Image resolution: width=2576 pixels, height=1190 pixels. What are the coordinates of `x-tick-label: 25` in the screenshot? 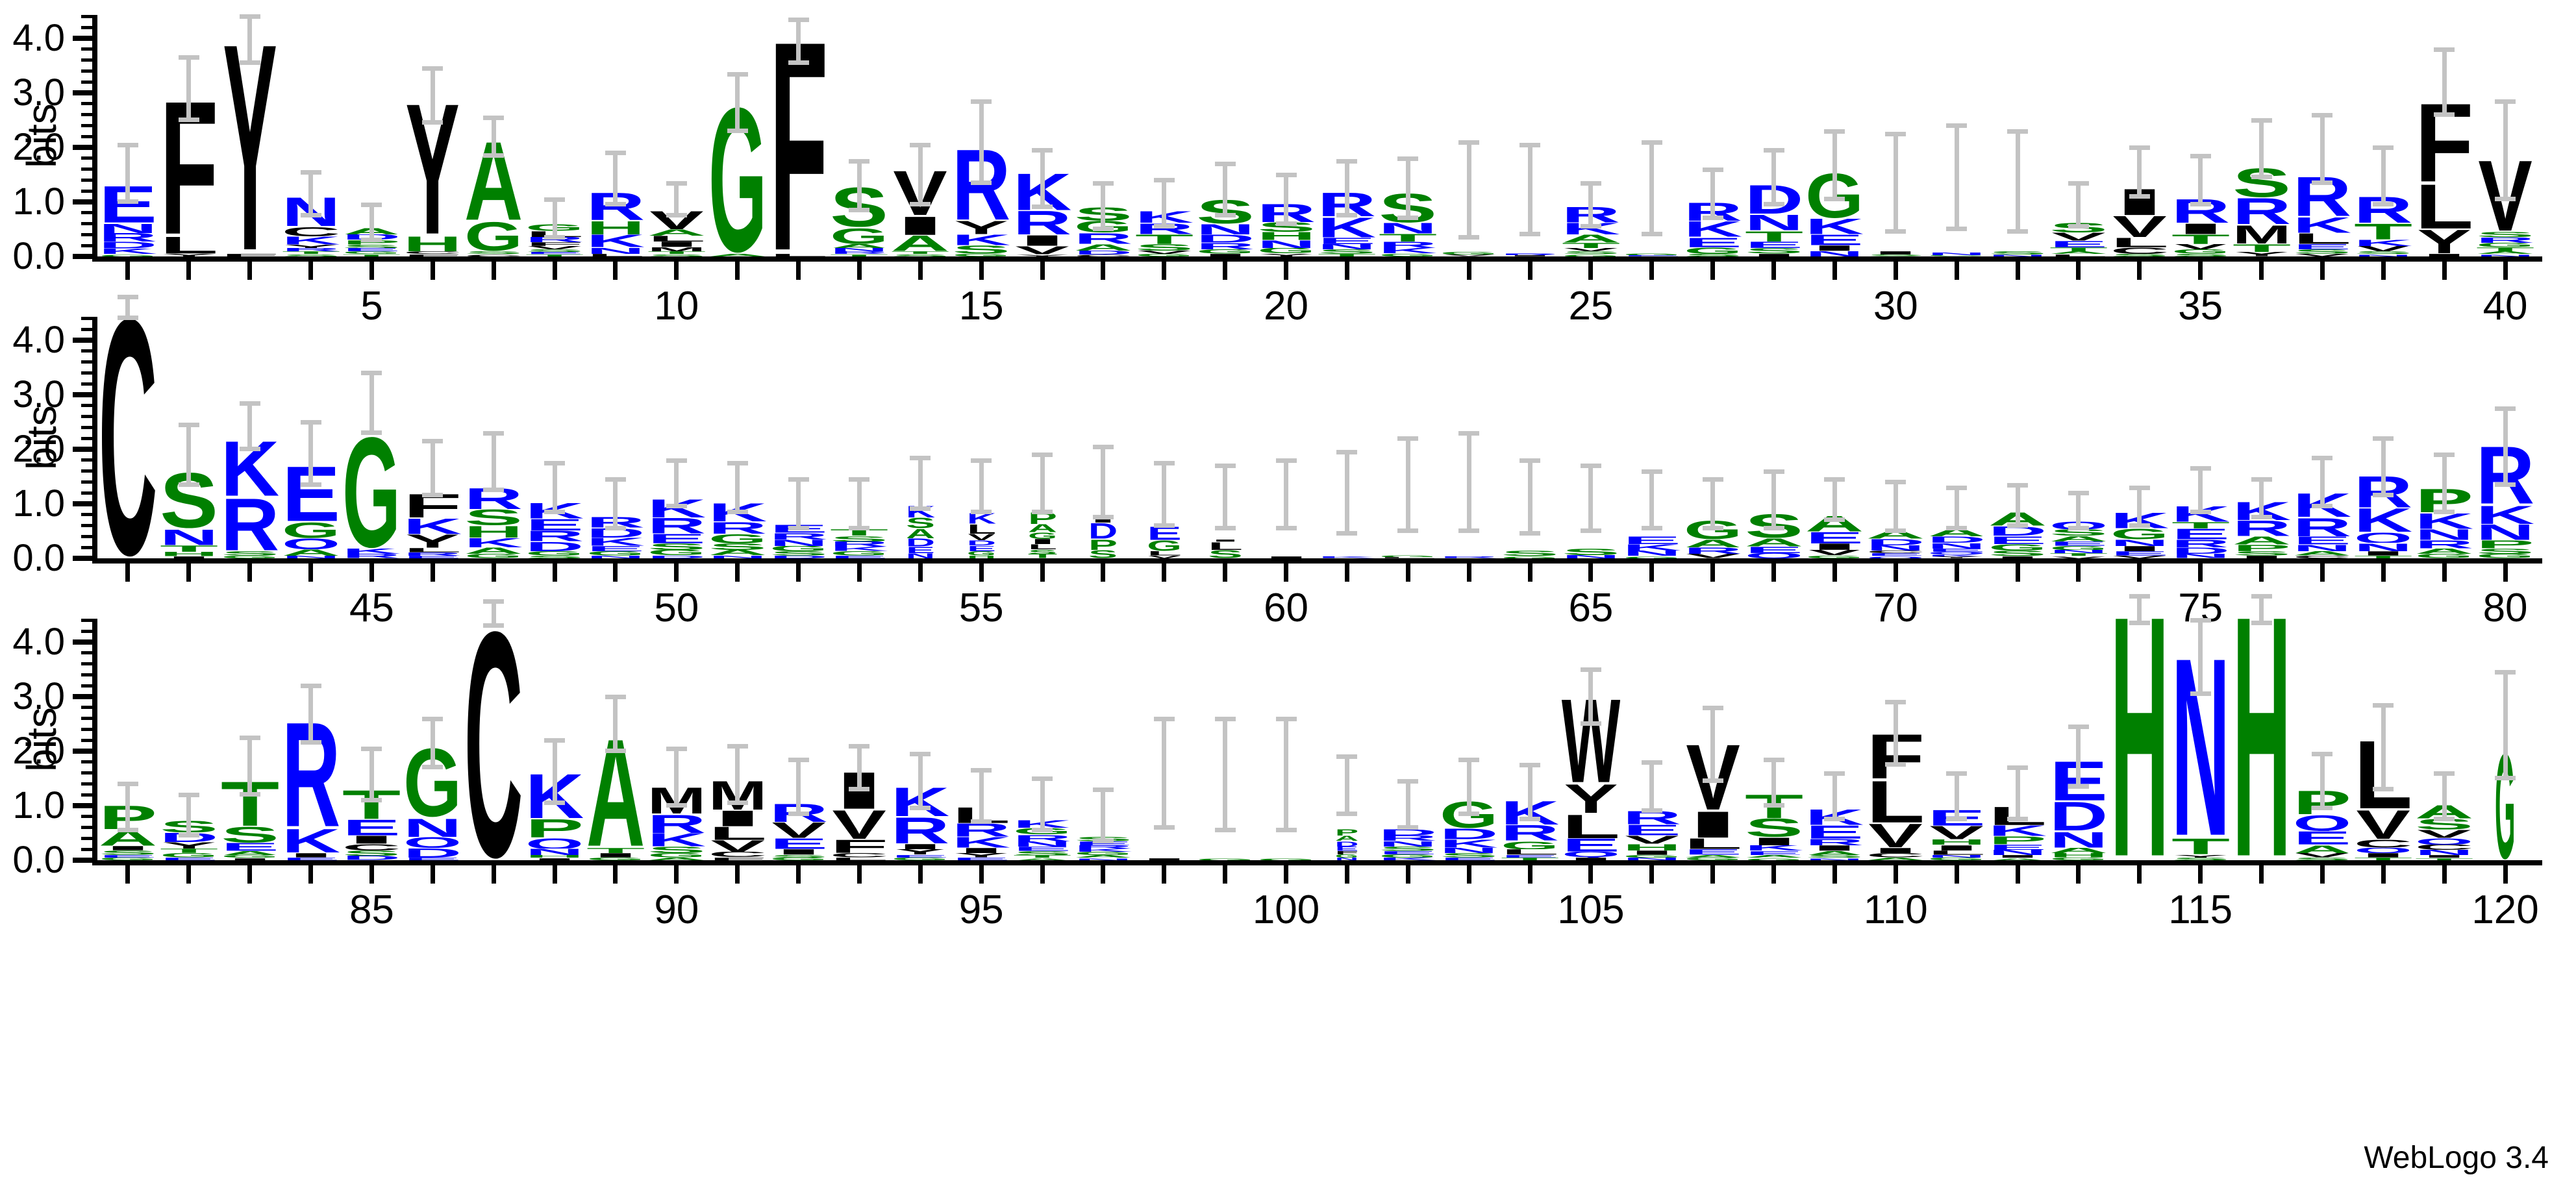 It's located at (1591, 306).